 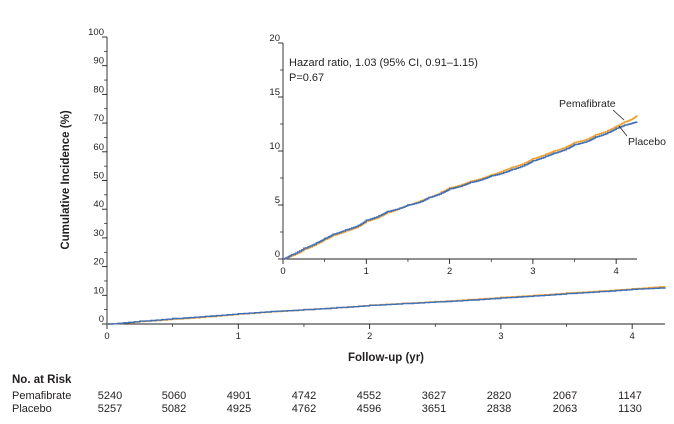 What do you see at coordinates (96, 32) in the screenshot?
I see `main-y-tick-label: 100` at bounding box center [96, 32].